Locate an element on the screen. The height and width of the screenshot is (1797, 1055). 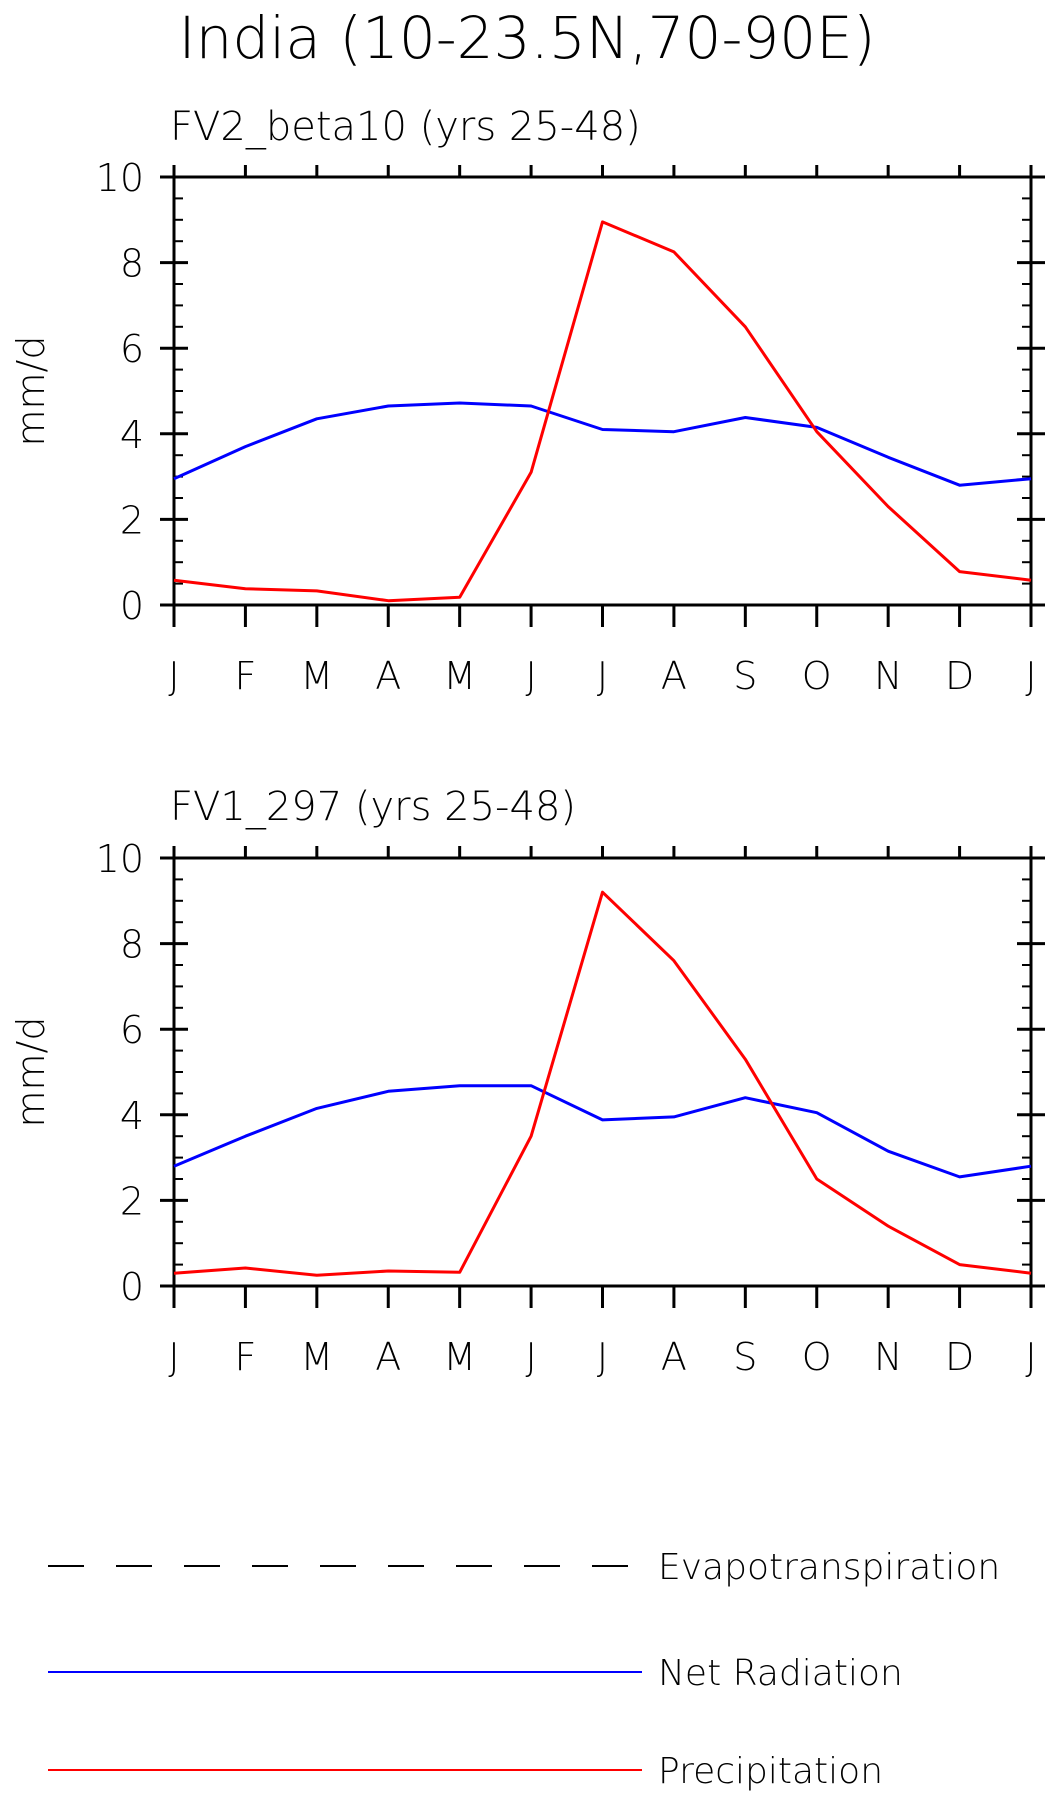
main-title: India (10-23.5N,70-90E) is located at coordinates (527, 38).